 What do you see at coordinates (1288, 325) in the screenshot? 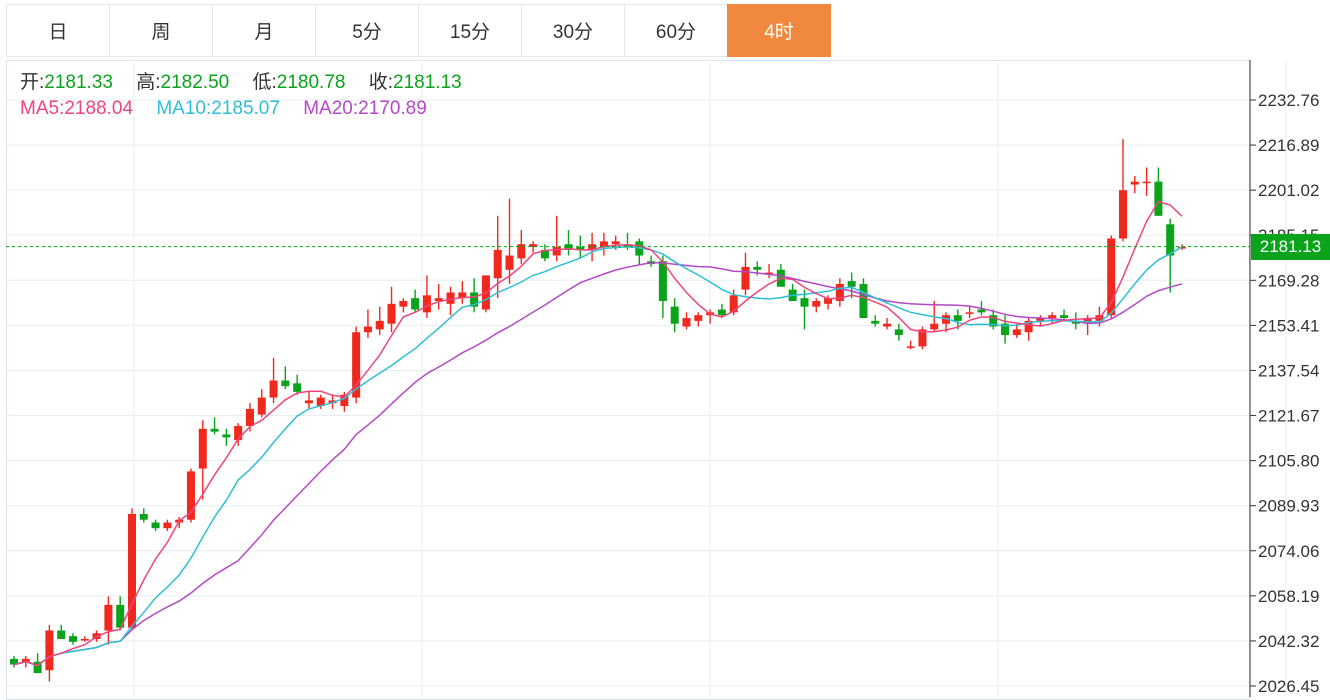
I see `y-tick-label: 2153.41` at bounding box center [1288, 325].